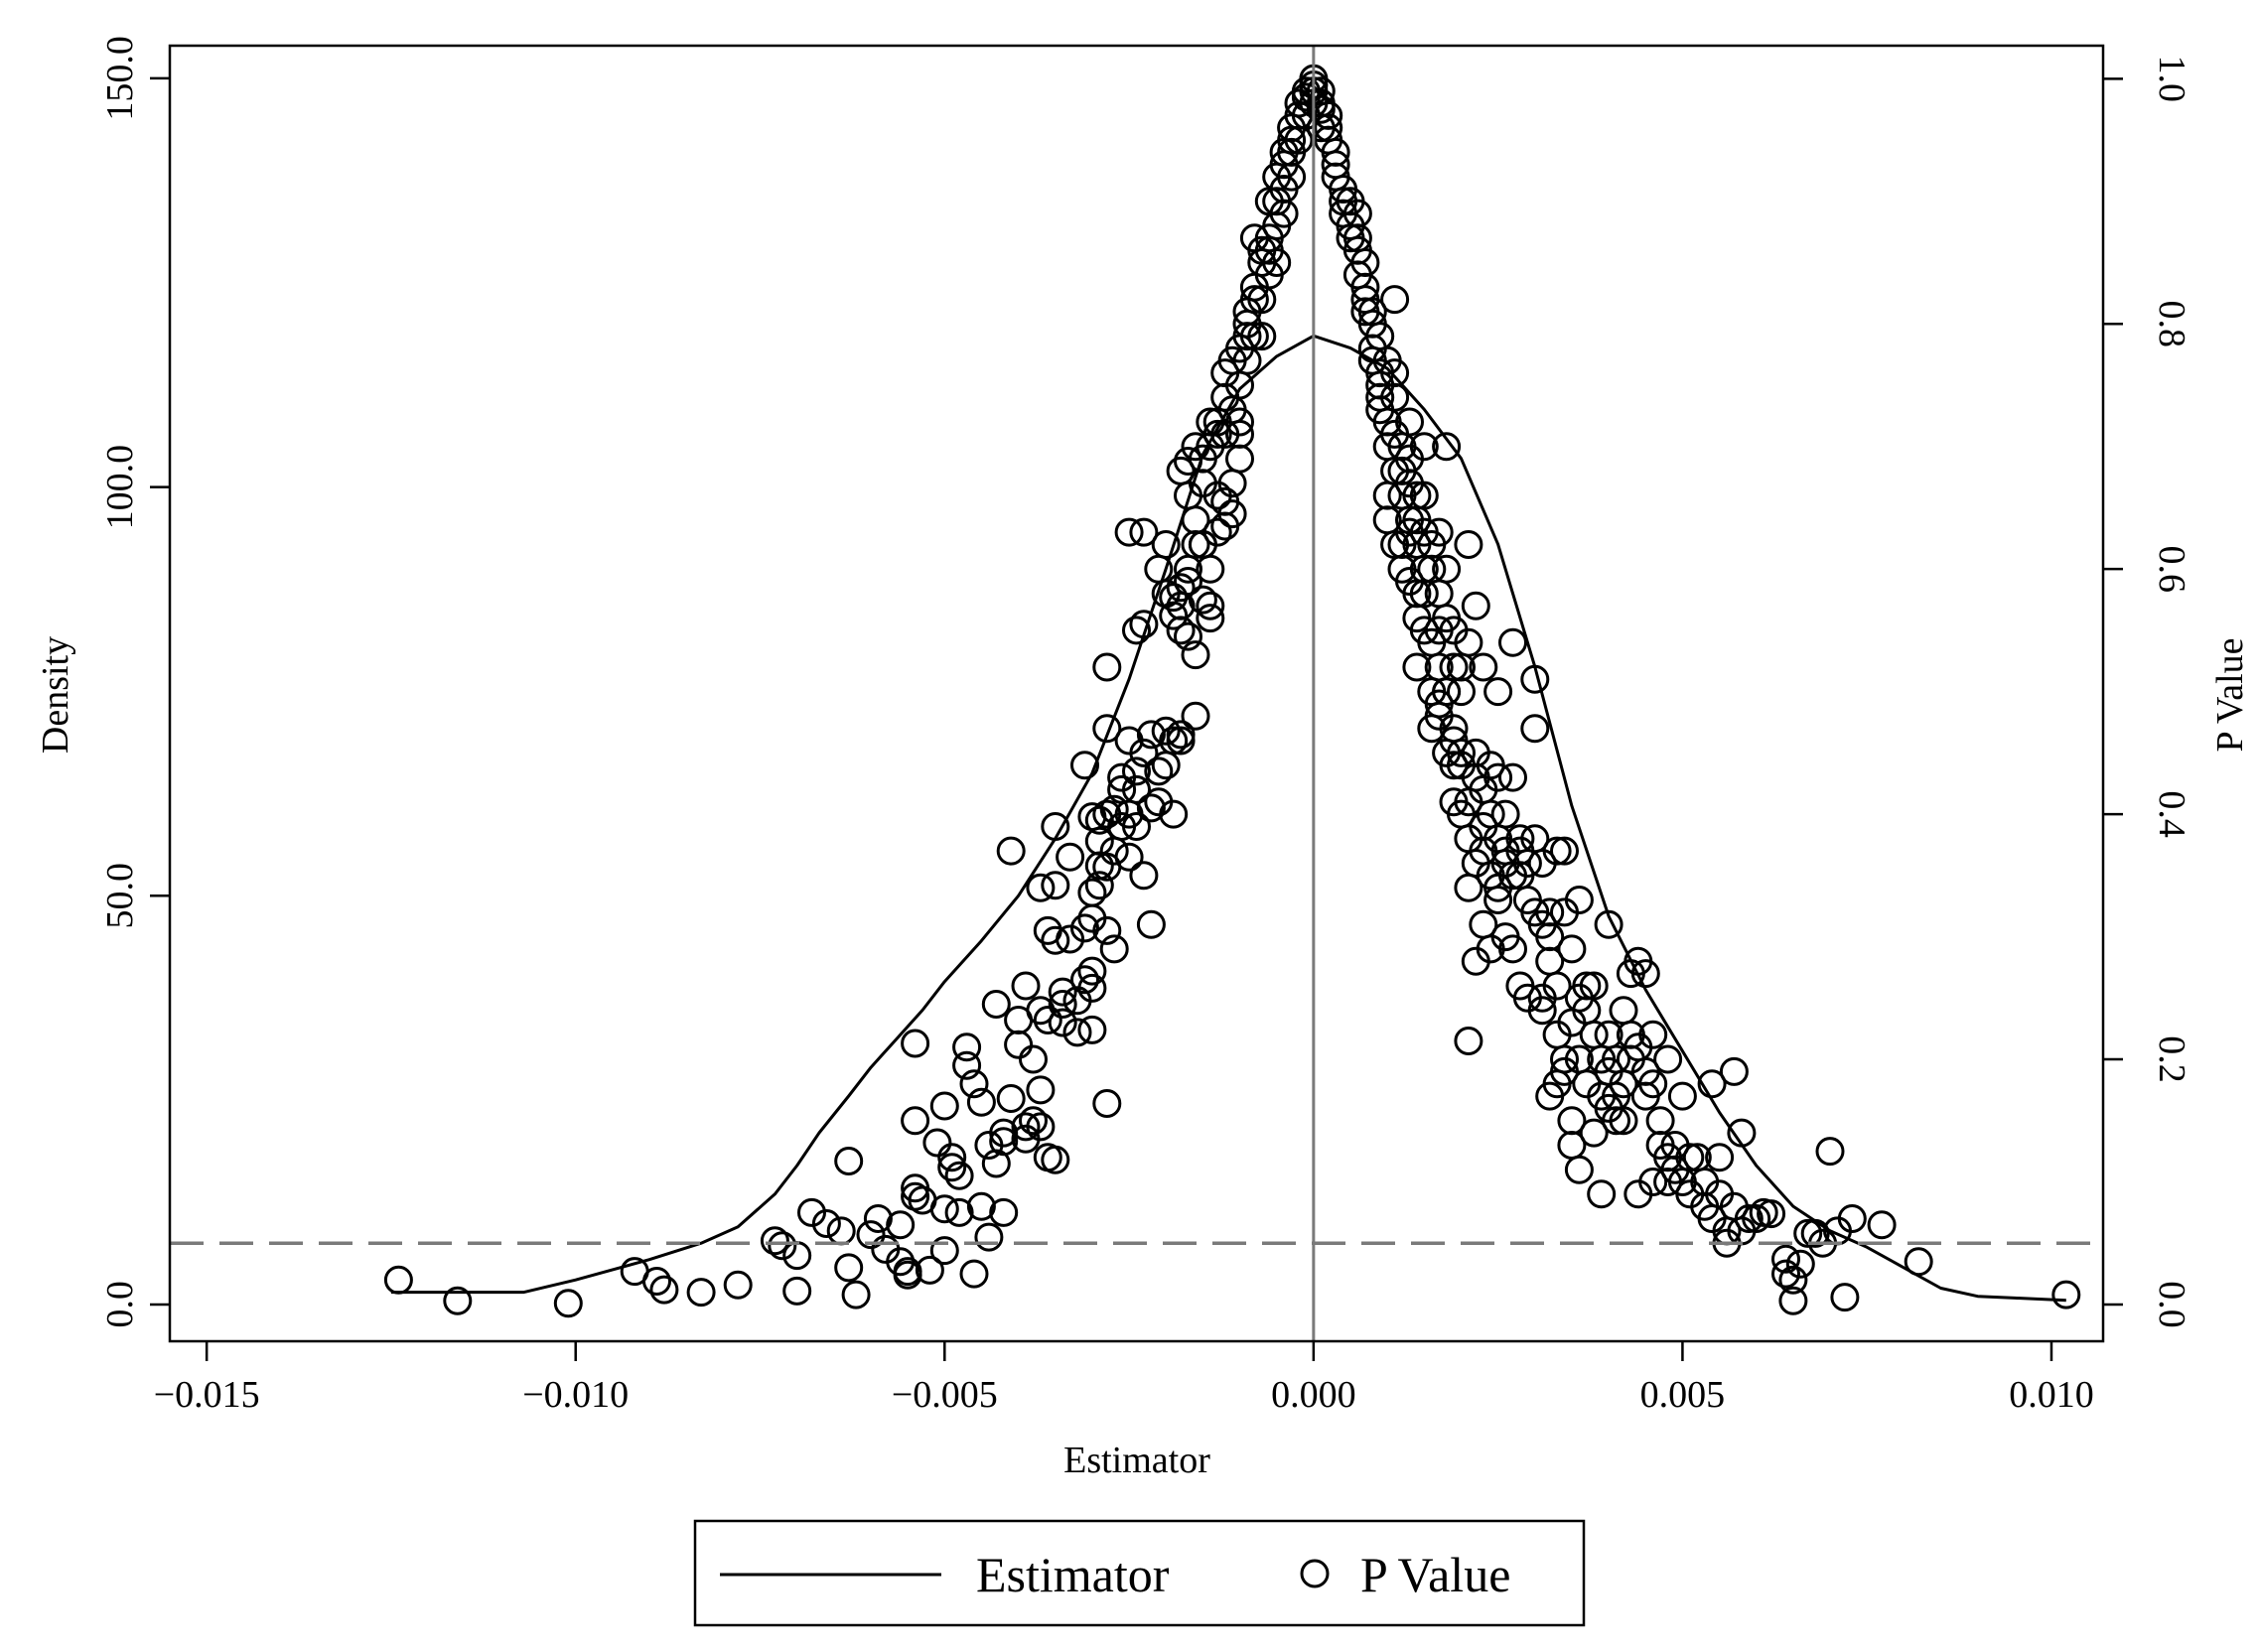  I want to click on y-left-tick-label: 100.0, so click(120, 487).